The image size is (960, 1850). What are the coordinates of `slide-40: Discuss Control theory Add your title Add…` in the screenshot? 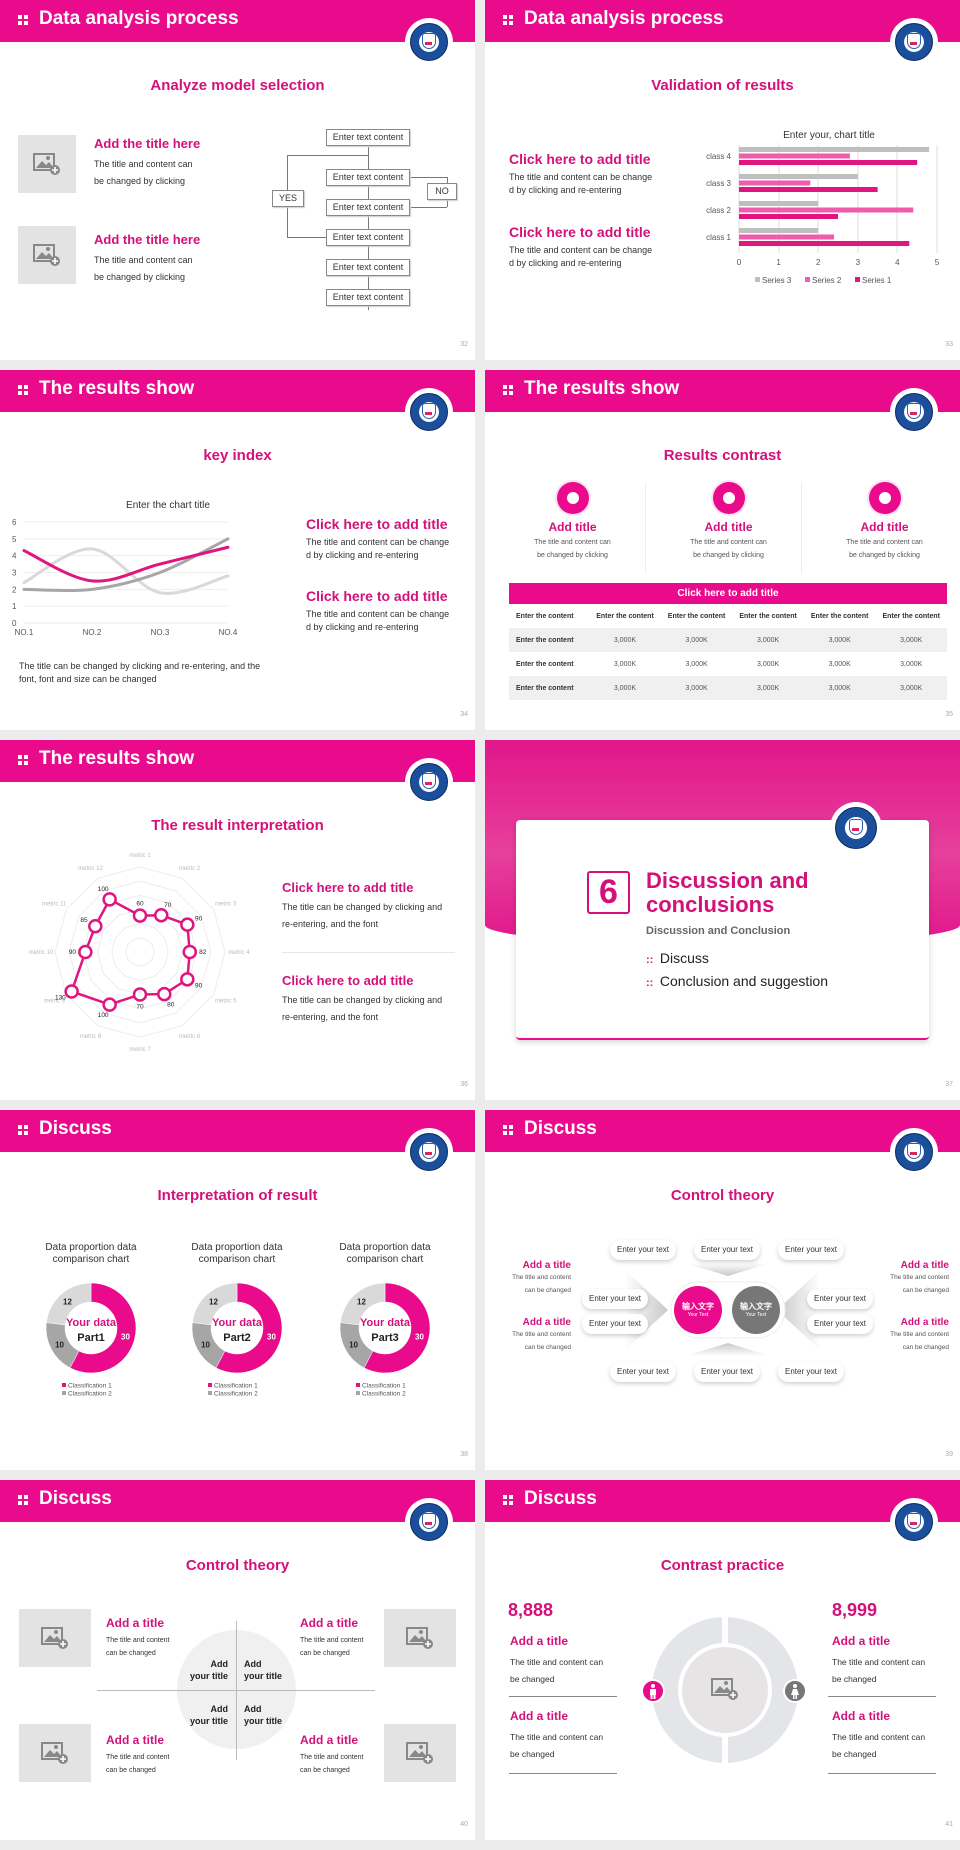 It's located at (237, 1660).